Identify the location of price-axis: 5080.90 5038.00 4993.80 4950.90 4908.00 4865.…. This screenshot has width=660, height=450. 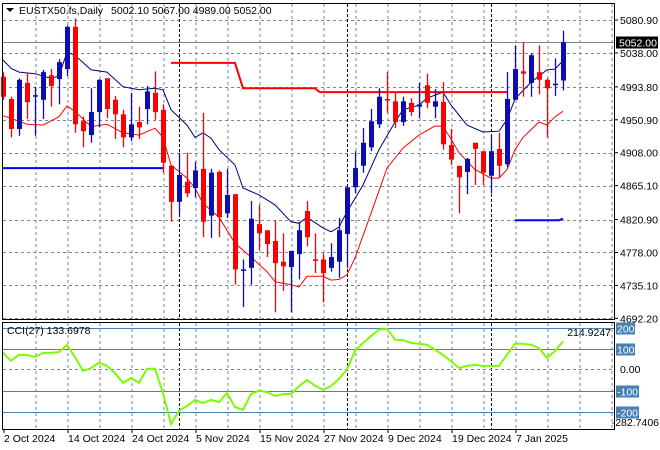
(636, 170).